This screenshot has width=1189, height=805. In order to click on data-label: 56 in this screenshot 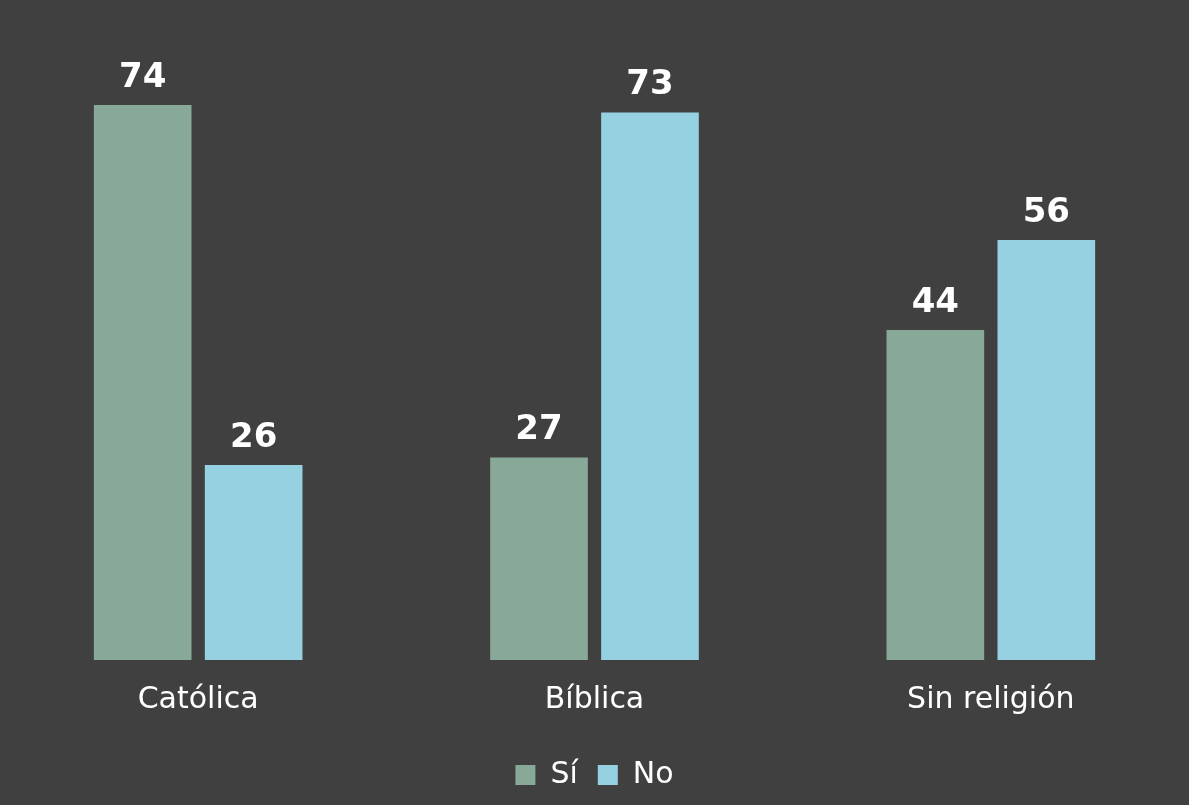, I will do `click(1046, 209)`.